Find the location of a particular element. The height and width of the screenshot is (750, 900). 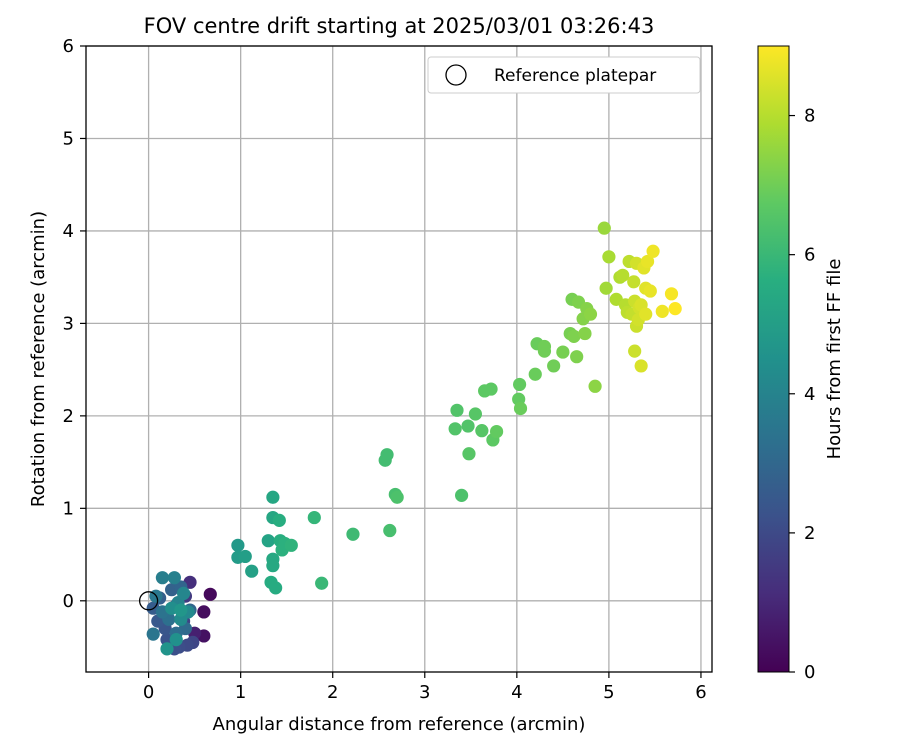

legend-marker-icon is located at coordinates (456, 75).